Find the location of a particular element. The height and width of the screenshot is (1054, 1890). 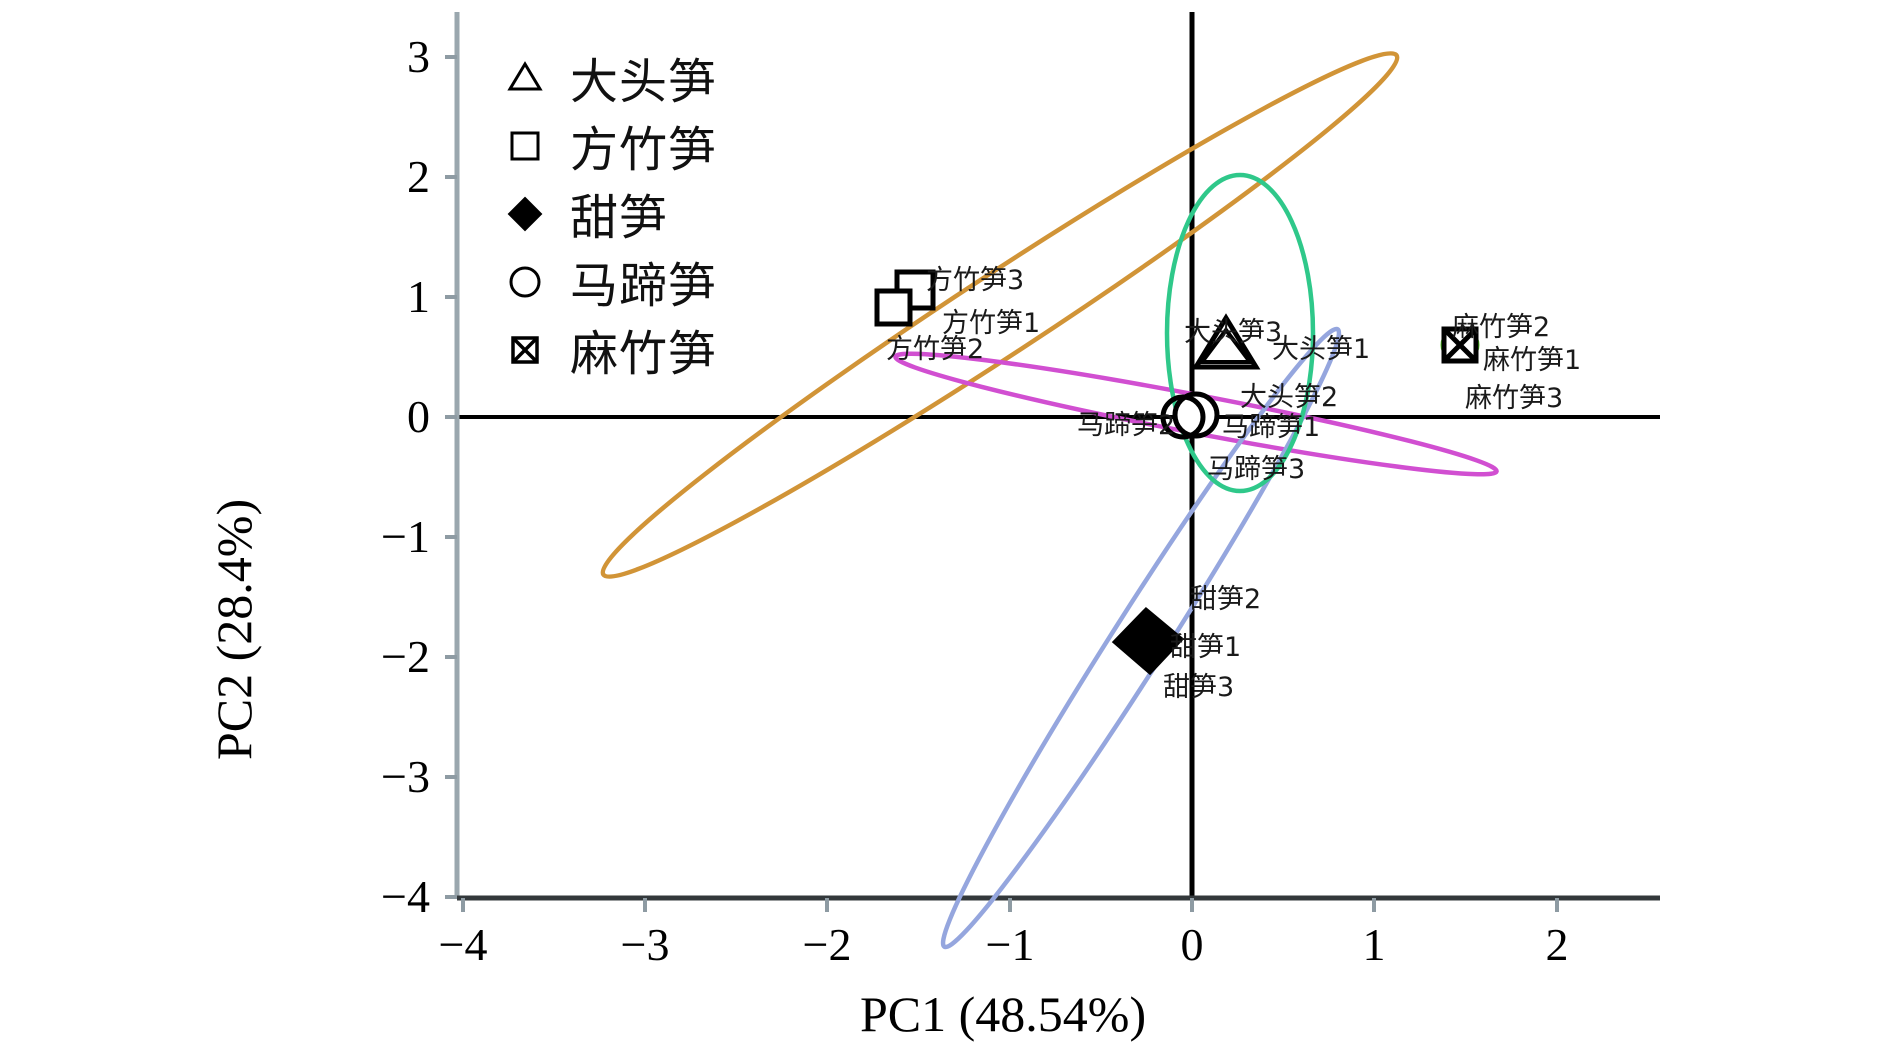

y-tick-label-1: 1 is located at coordinates (418, 296).